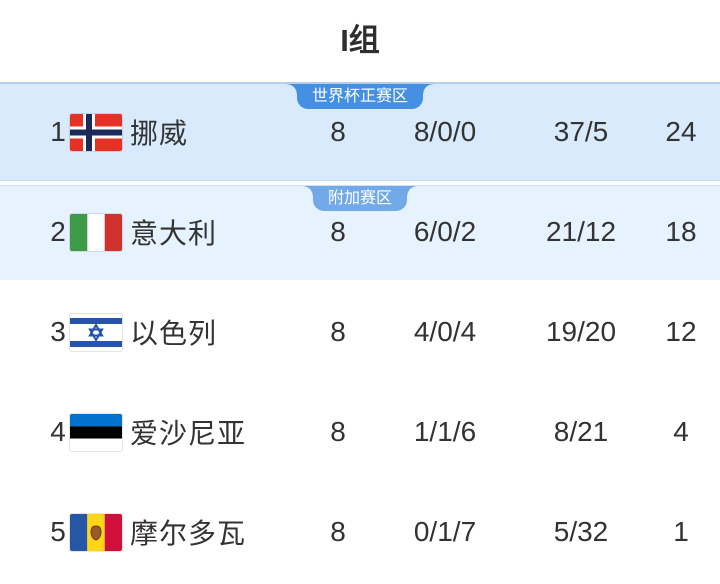 Image resolution: width=720 pixels, height=584 pixels. What do you see at coordinates (159, 133) in the screenshot?
I see `team-name: 挪威` at bounding box center [159, 133].